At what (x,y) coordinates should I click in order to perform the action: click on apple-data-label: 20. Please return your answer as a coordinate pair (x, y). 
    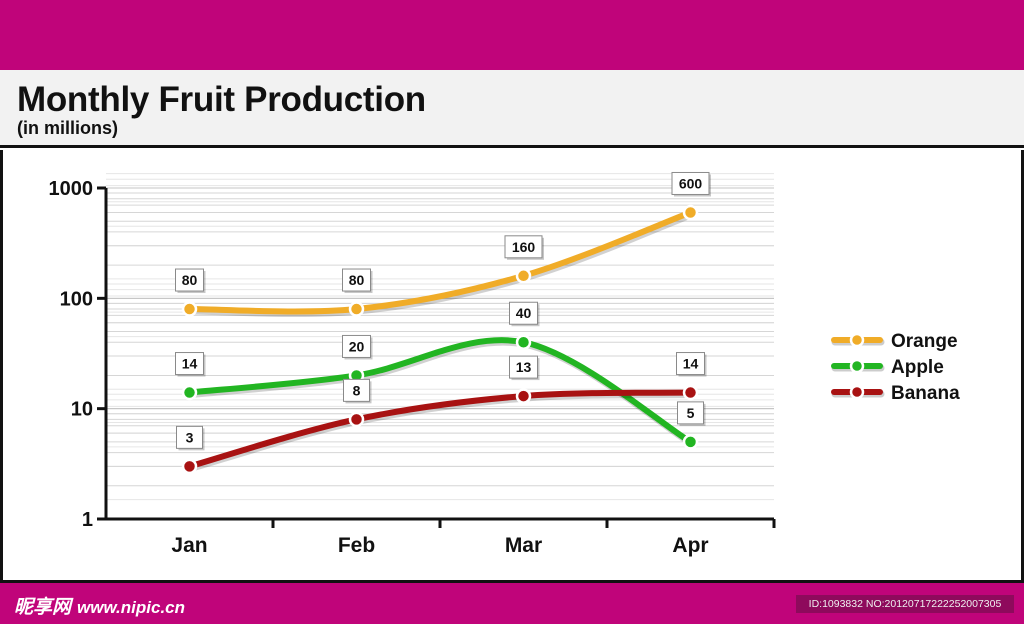
    Looking at the image, I should click on (357, 347).